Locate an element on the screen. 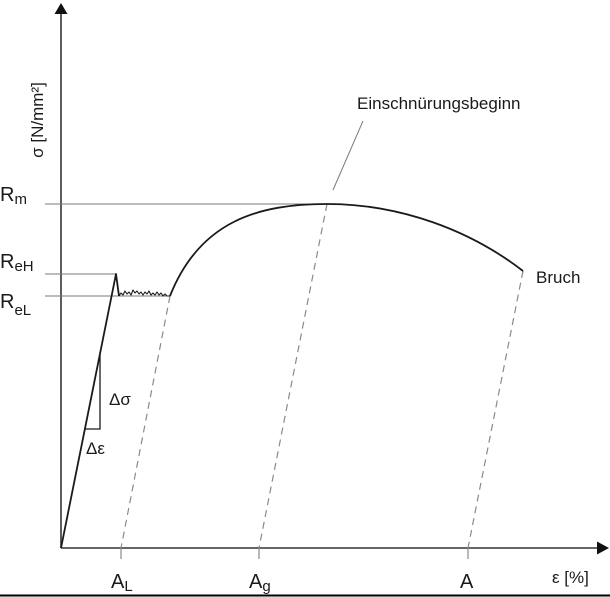 Image resolution: width=610 pixels, height=597 pixels. svg-text: A is located at coordinates (467, 582).